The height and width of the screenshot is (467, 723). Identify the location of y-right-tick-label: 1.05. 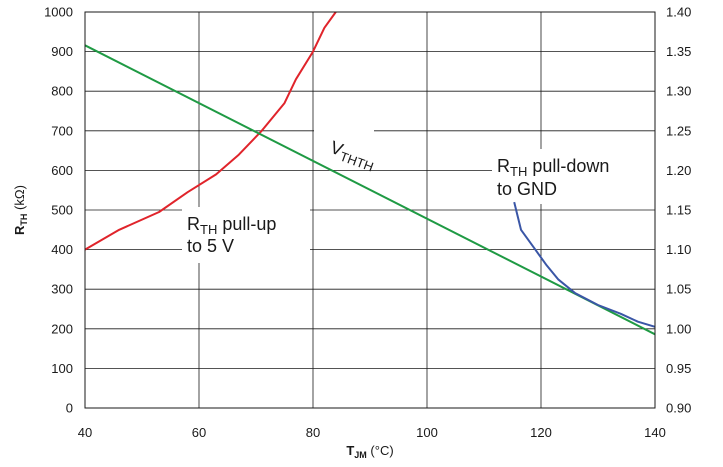
(678, 289).